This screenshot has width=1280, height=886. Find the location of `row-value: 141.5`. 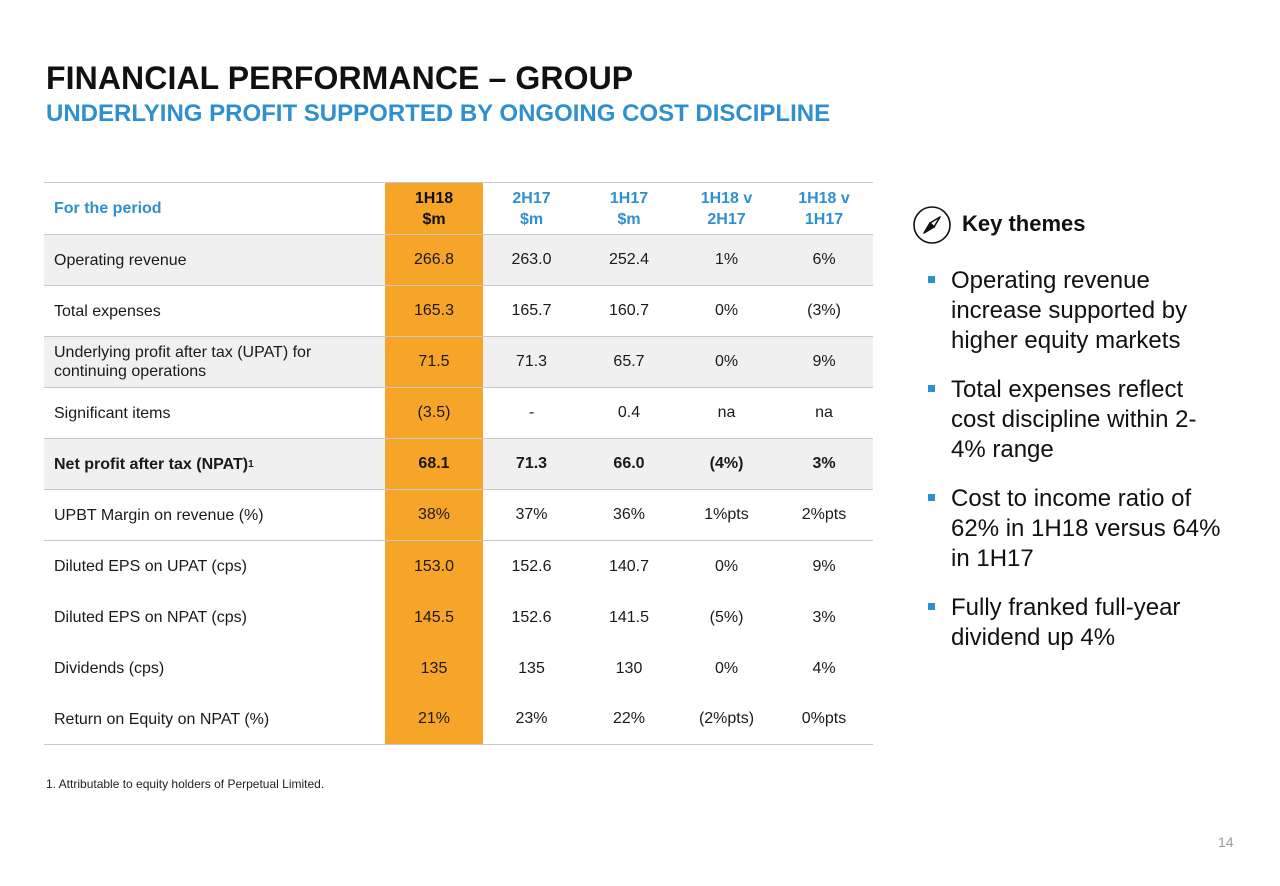

row-value: 141.5 is located at coordinates (629, 617).